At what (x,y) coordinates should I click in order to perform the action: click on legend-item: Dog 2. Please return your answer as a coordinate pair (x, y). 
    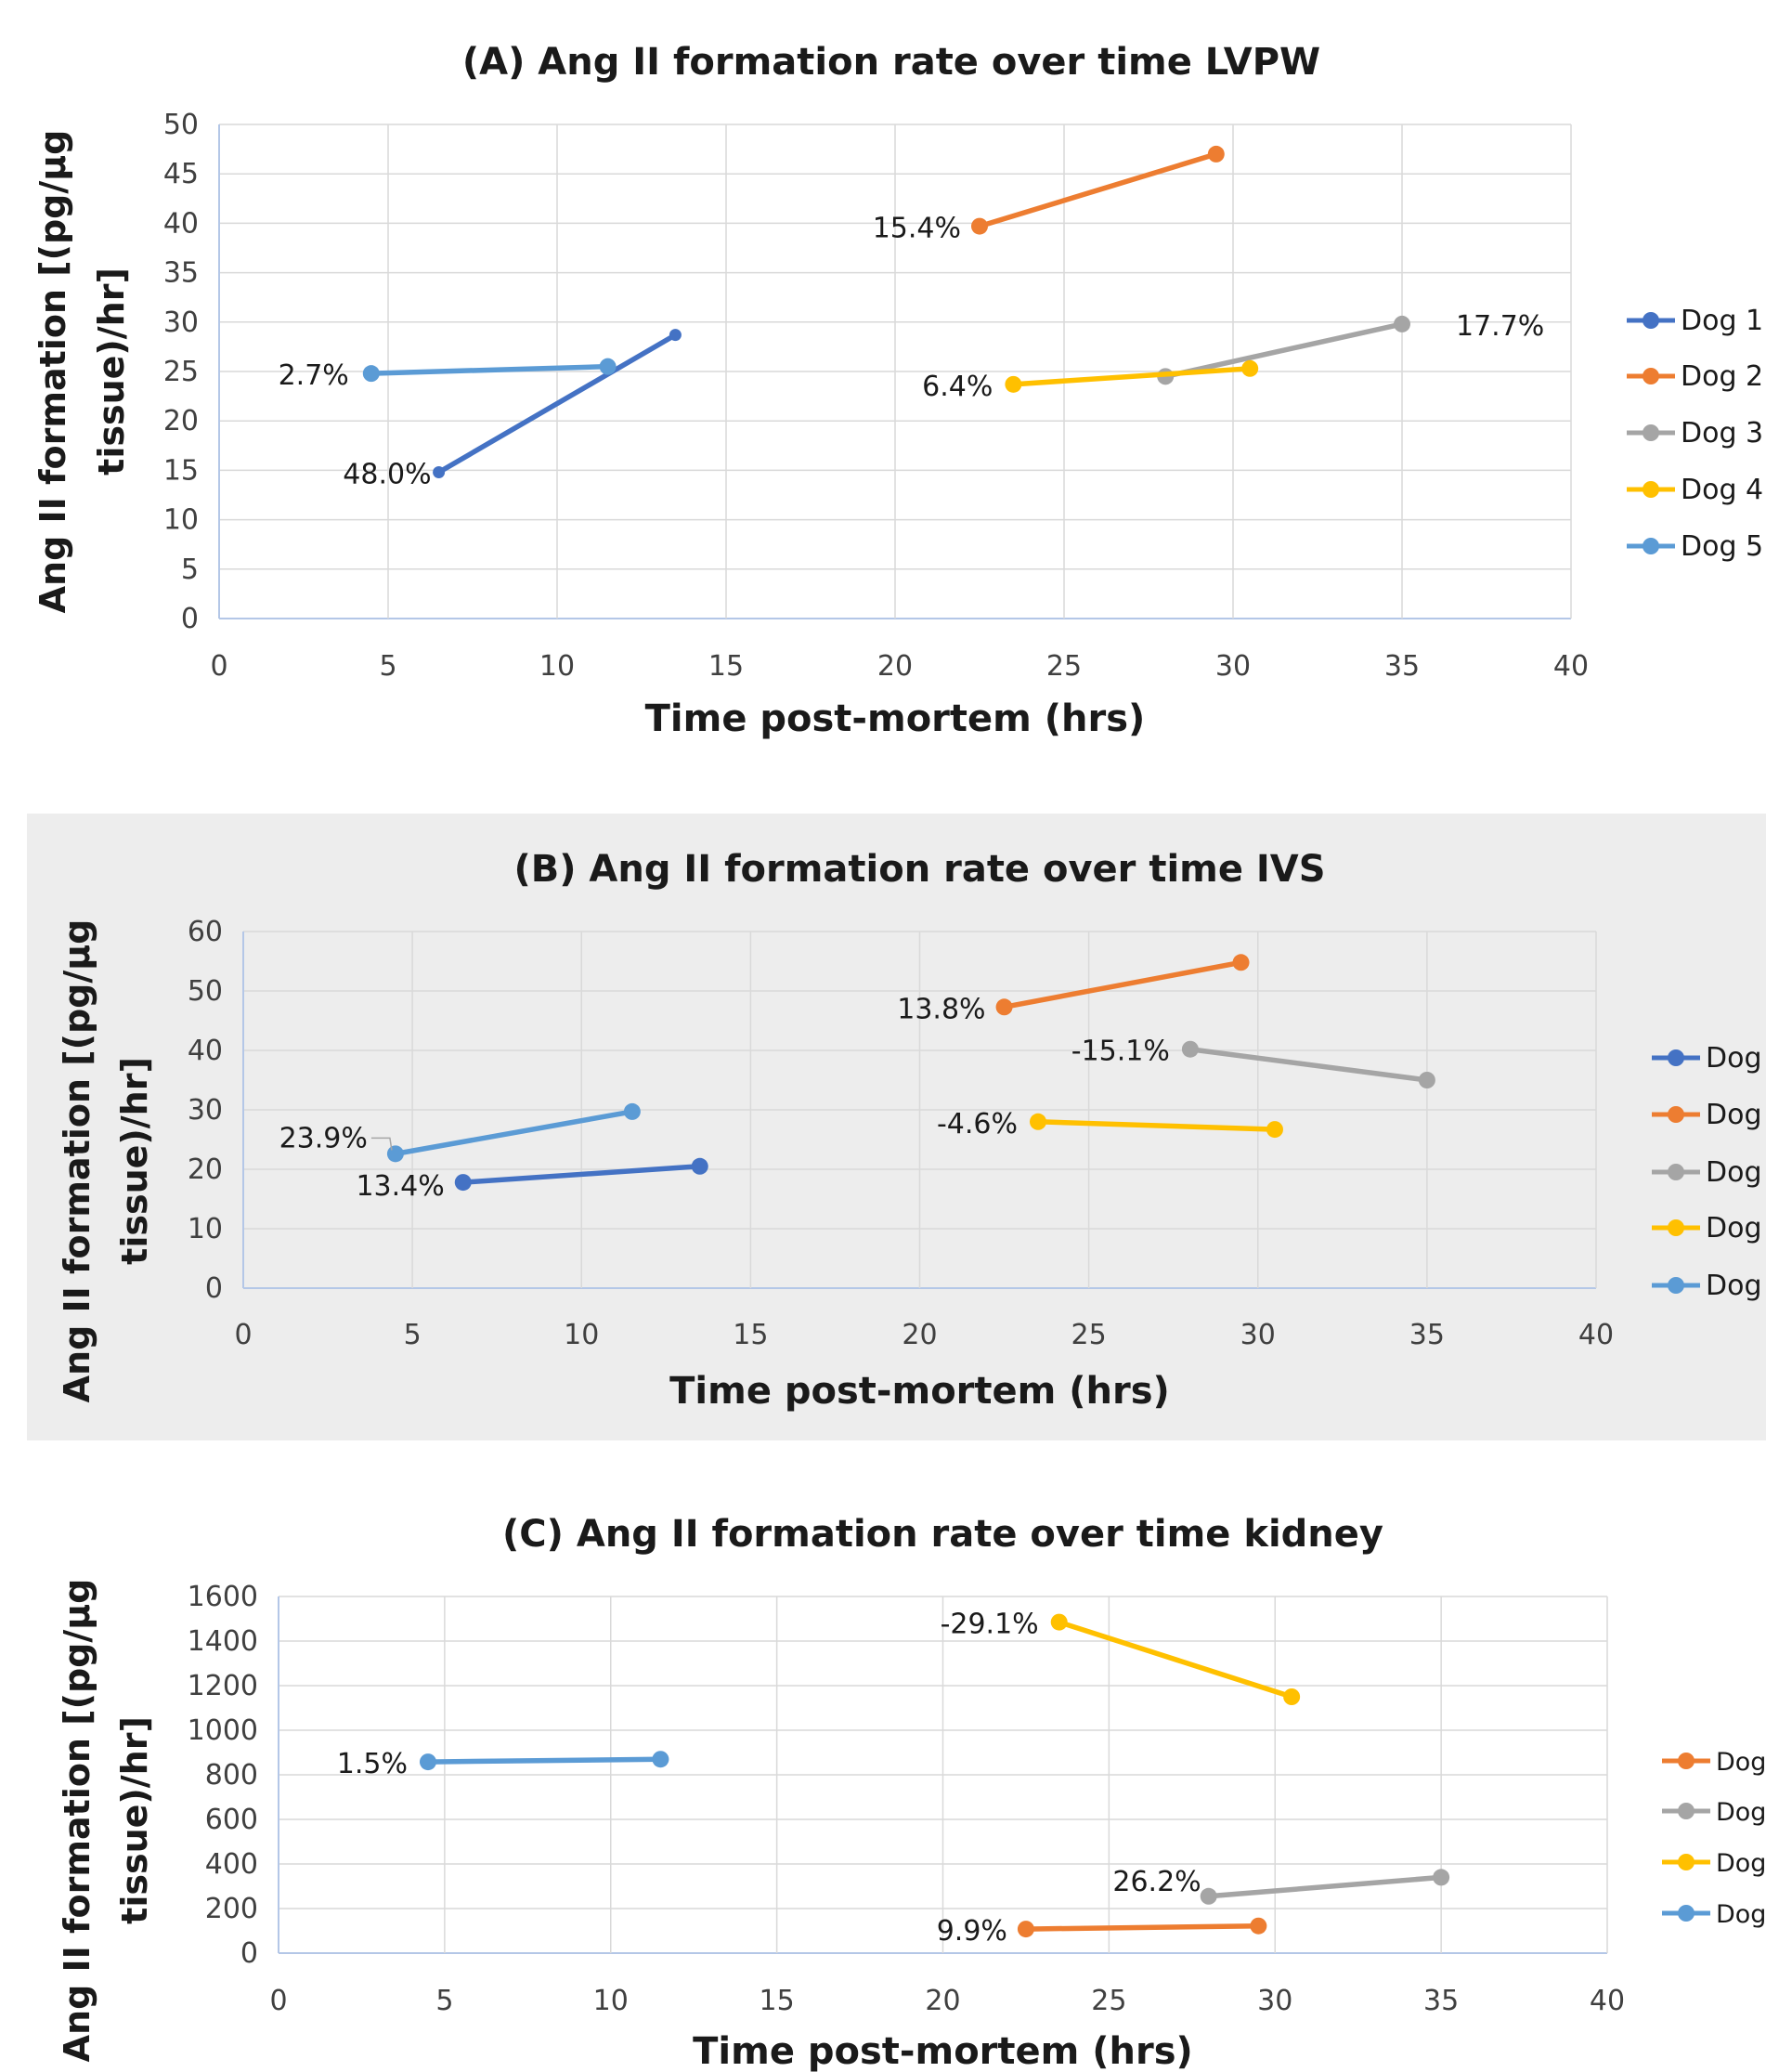
    Looking at the image, I should click on (1695, 376).